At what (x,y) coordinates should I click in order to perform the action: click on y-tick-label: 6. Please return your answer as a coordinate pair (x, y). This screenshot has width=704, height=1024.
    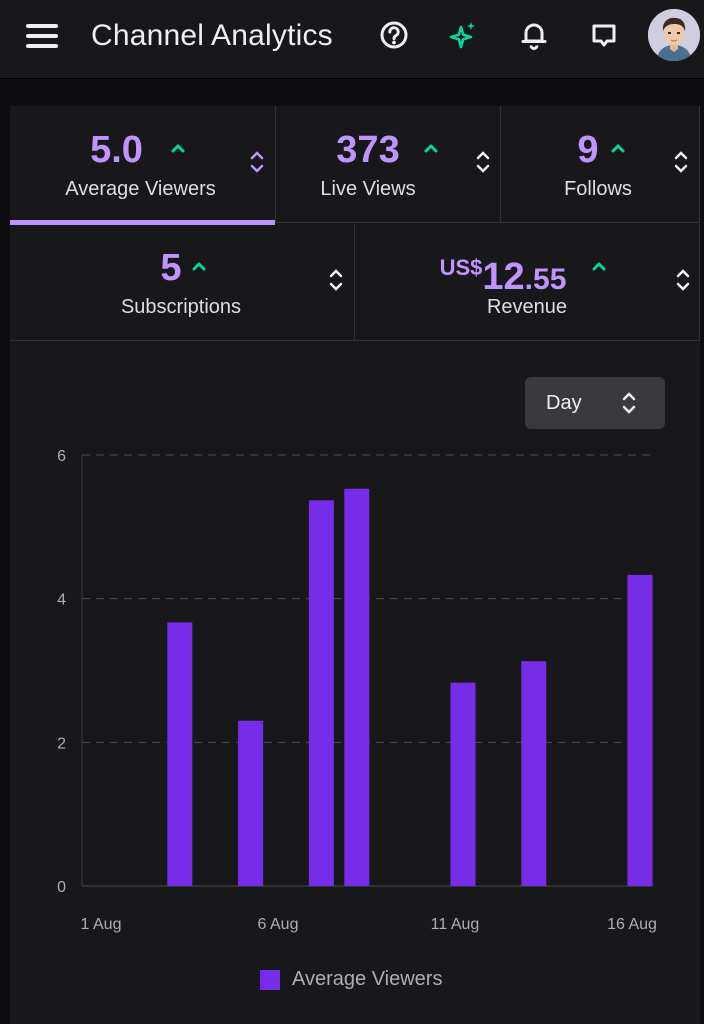
    Looking at the image, I should click on (61, 456).